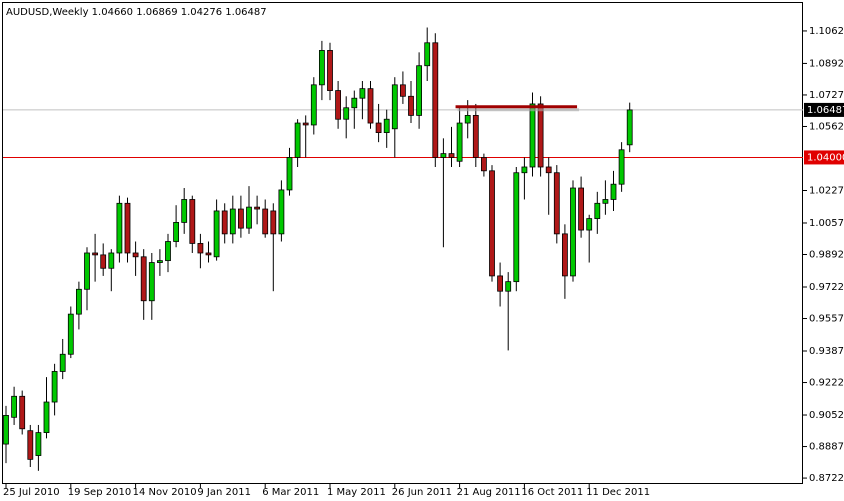 The image size is (844, 501). What do you see at coordinates (165, 492) in the screenshot?
I see `x-tick-label: 14 Nov 2010` at bounding box center [165, 492].